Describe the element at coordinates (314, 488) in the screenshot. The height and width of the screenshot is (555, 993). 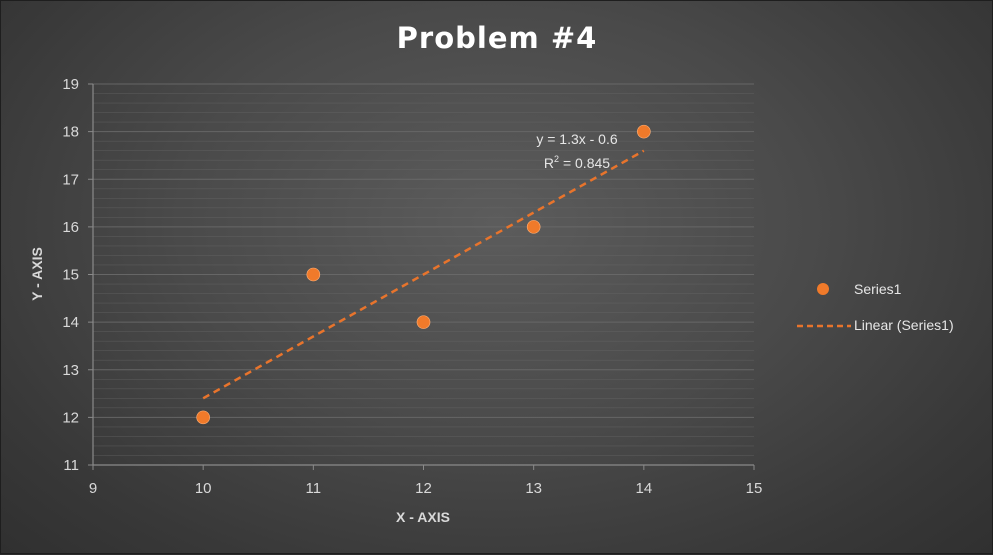
I see `x-tick-label: 11` at that location.